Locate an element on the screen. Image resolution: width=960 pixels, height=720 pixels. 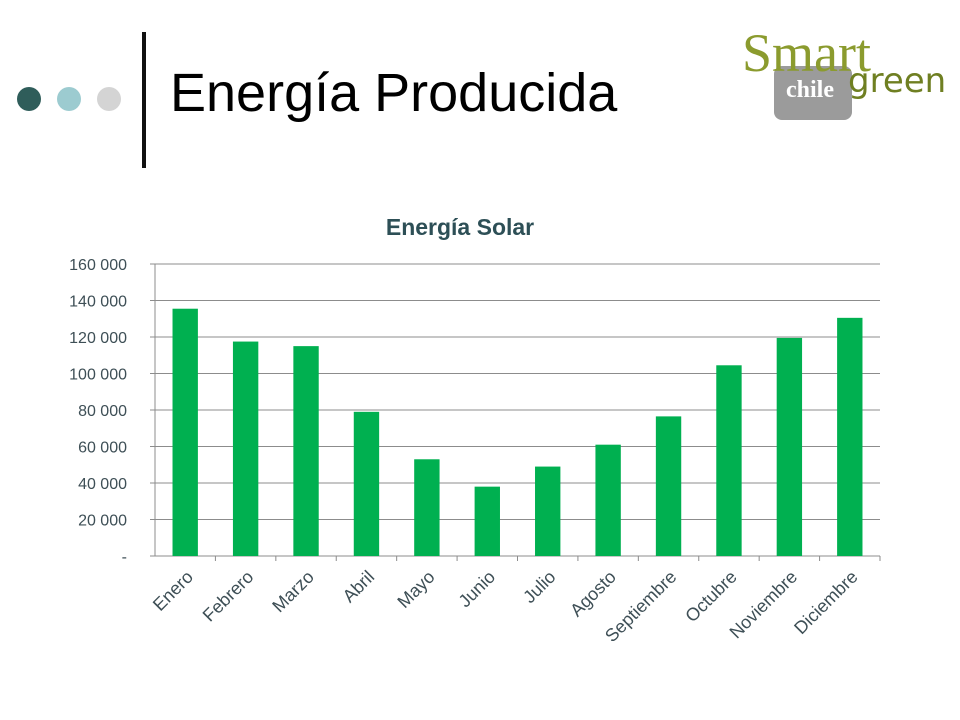
logo-box is located at coordinates (813, 93).